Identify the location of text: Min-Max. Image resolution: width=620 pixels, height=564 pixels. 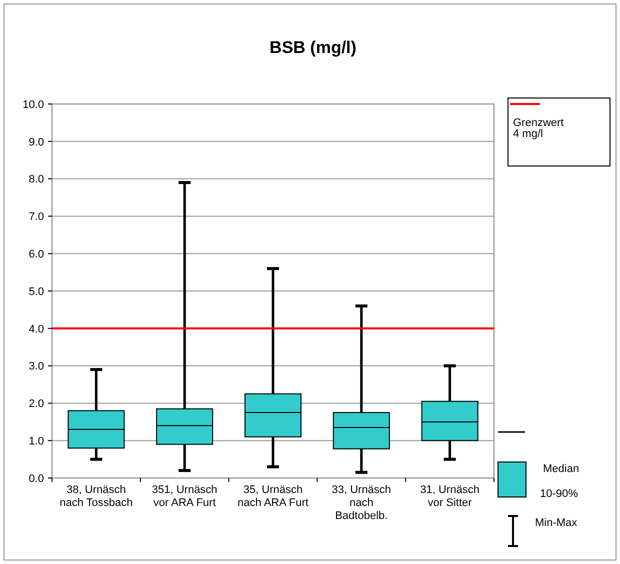
(556, 523).